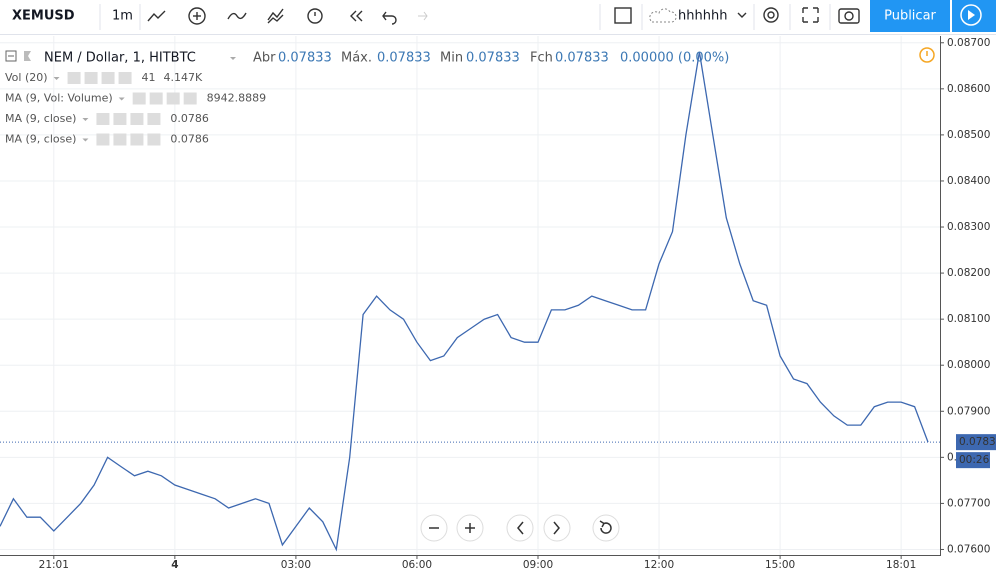 The image size is (996, 578). Describe the element at coordinates (174, 565) in the screenshot. I see `x-tick-label: 4` at that location.